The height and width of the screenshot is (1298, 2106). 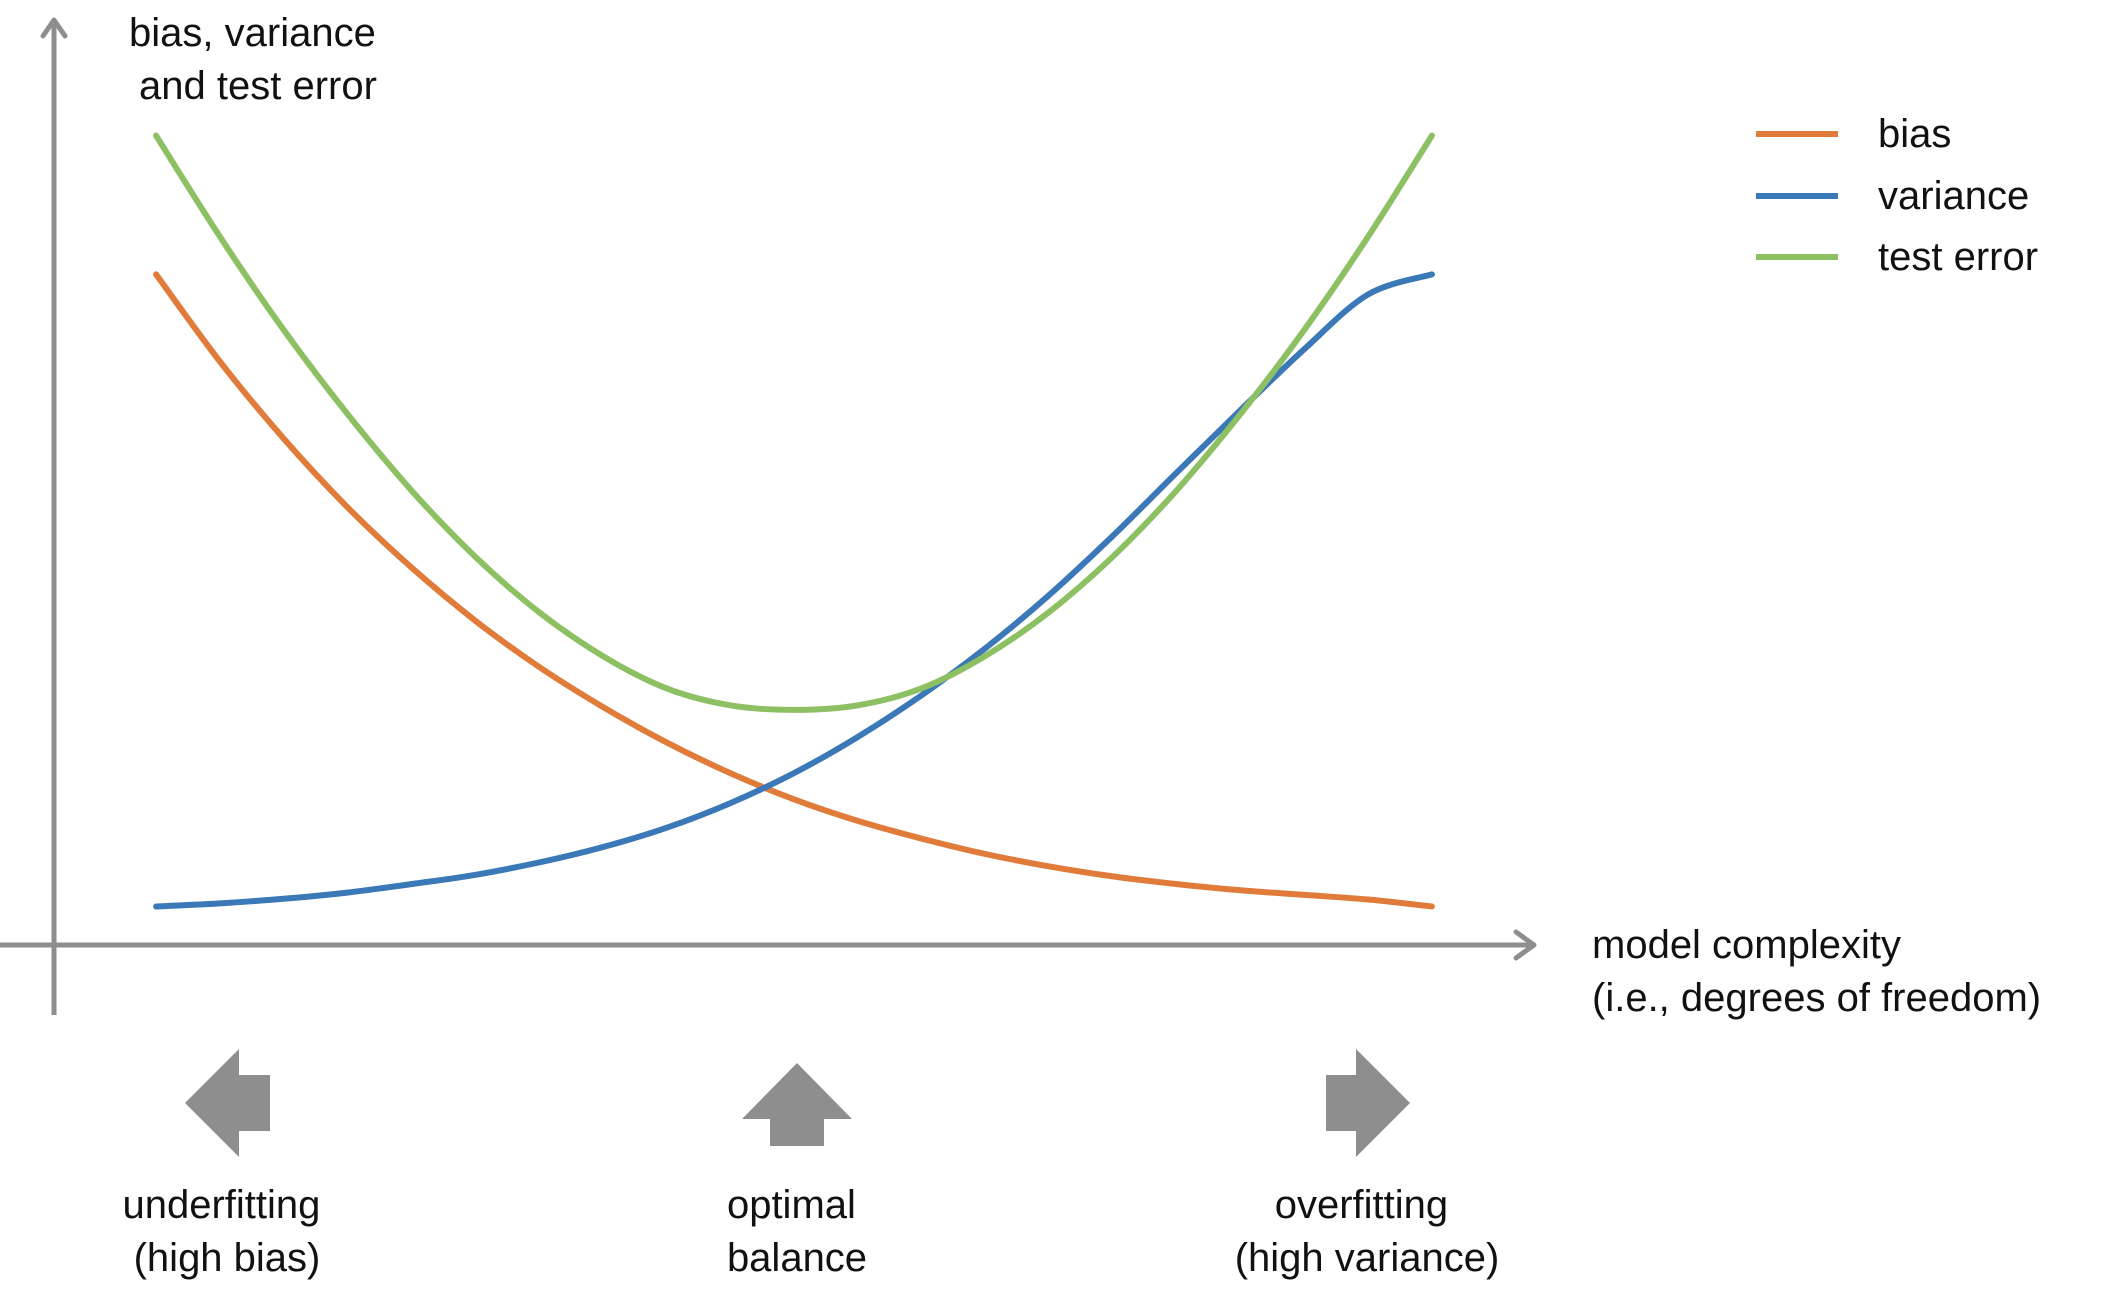 What do you see at coordinates (258, 59) in the screenshot?
I see `y-axis-label: bias, variance and test error` at bounding box center [258, 59].